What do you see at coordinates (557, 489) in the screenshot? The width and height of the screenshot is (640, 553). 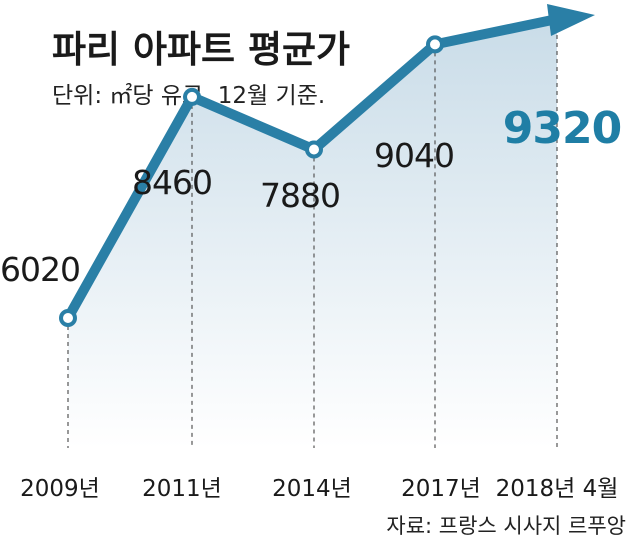 I see `x-tick-label-4: 2018년 4월` at bounding box center [557, 489].